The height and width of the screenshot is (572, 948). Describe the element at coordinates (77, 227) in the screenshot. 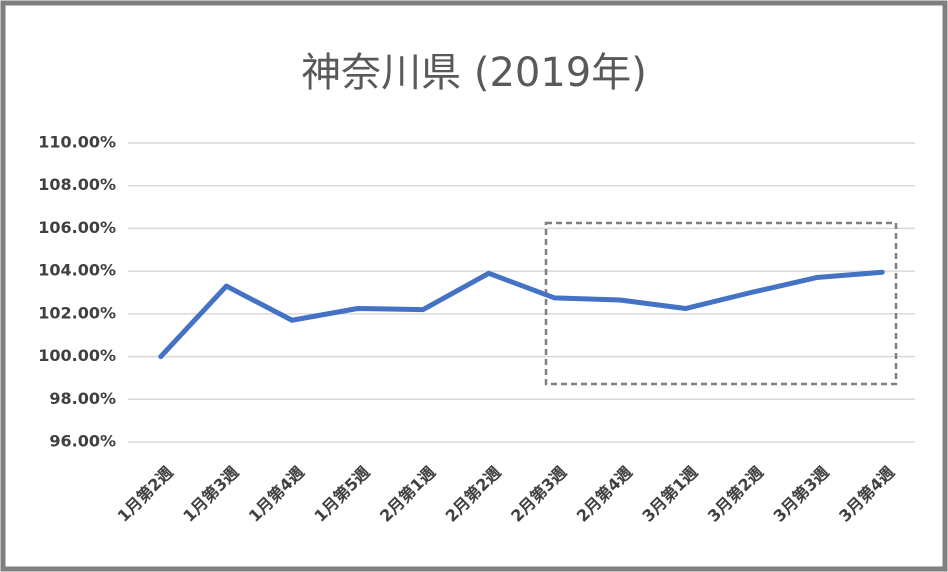

I see `y-tick-label: 106.00%` at that location.